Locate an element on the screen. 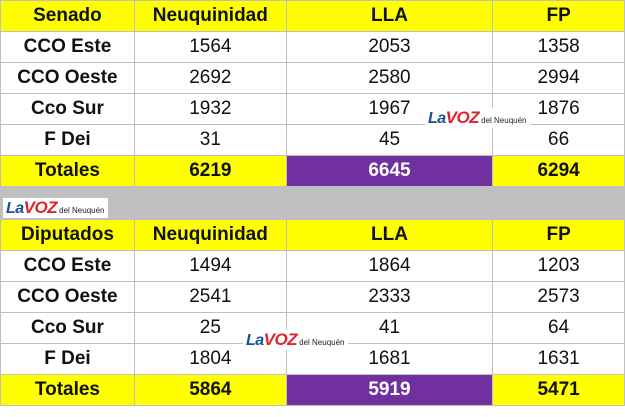 This screenshot has width=625, height=417. table-row: CCO Oeste 2692 2580 2994 is located at coordinates (312, 78).